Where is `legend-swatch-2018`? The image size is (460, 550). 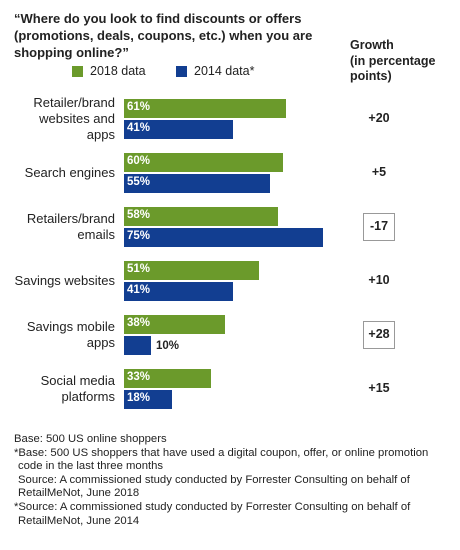 legend-swatch-2018 is located at coordinates (77, 71).